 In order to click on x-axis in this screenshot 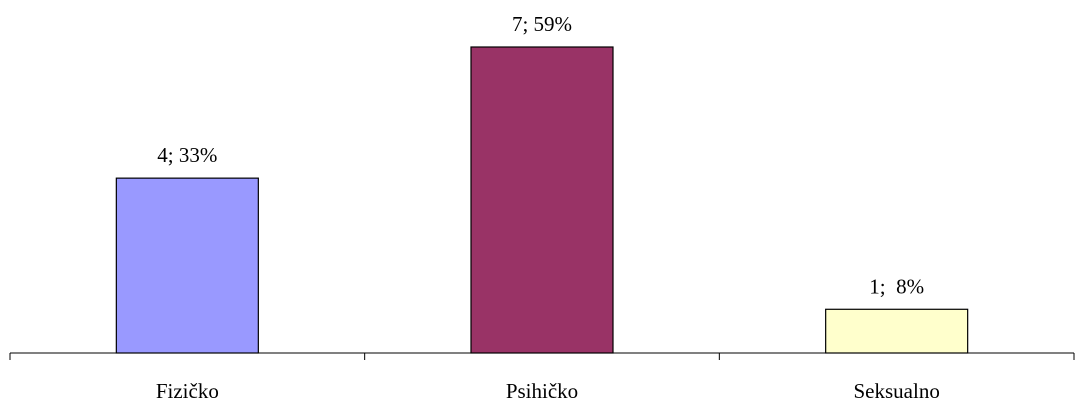, I will do `click(542, 356)`.